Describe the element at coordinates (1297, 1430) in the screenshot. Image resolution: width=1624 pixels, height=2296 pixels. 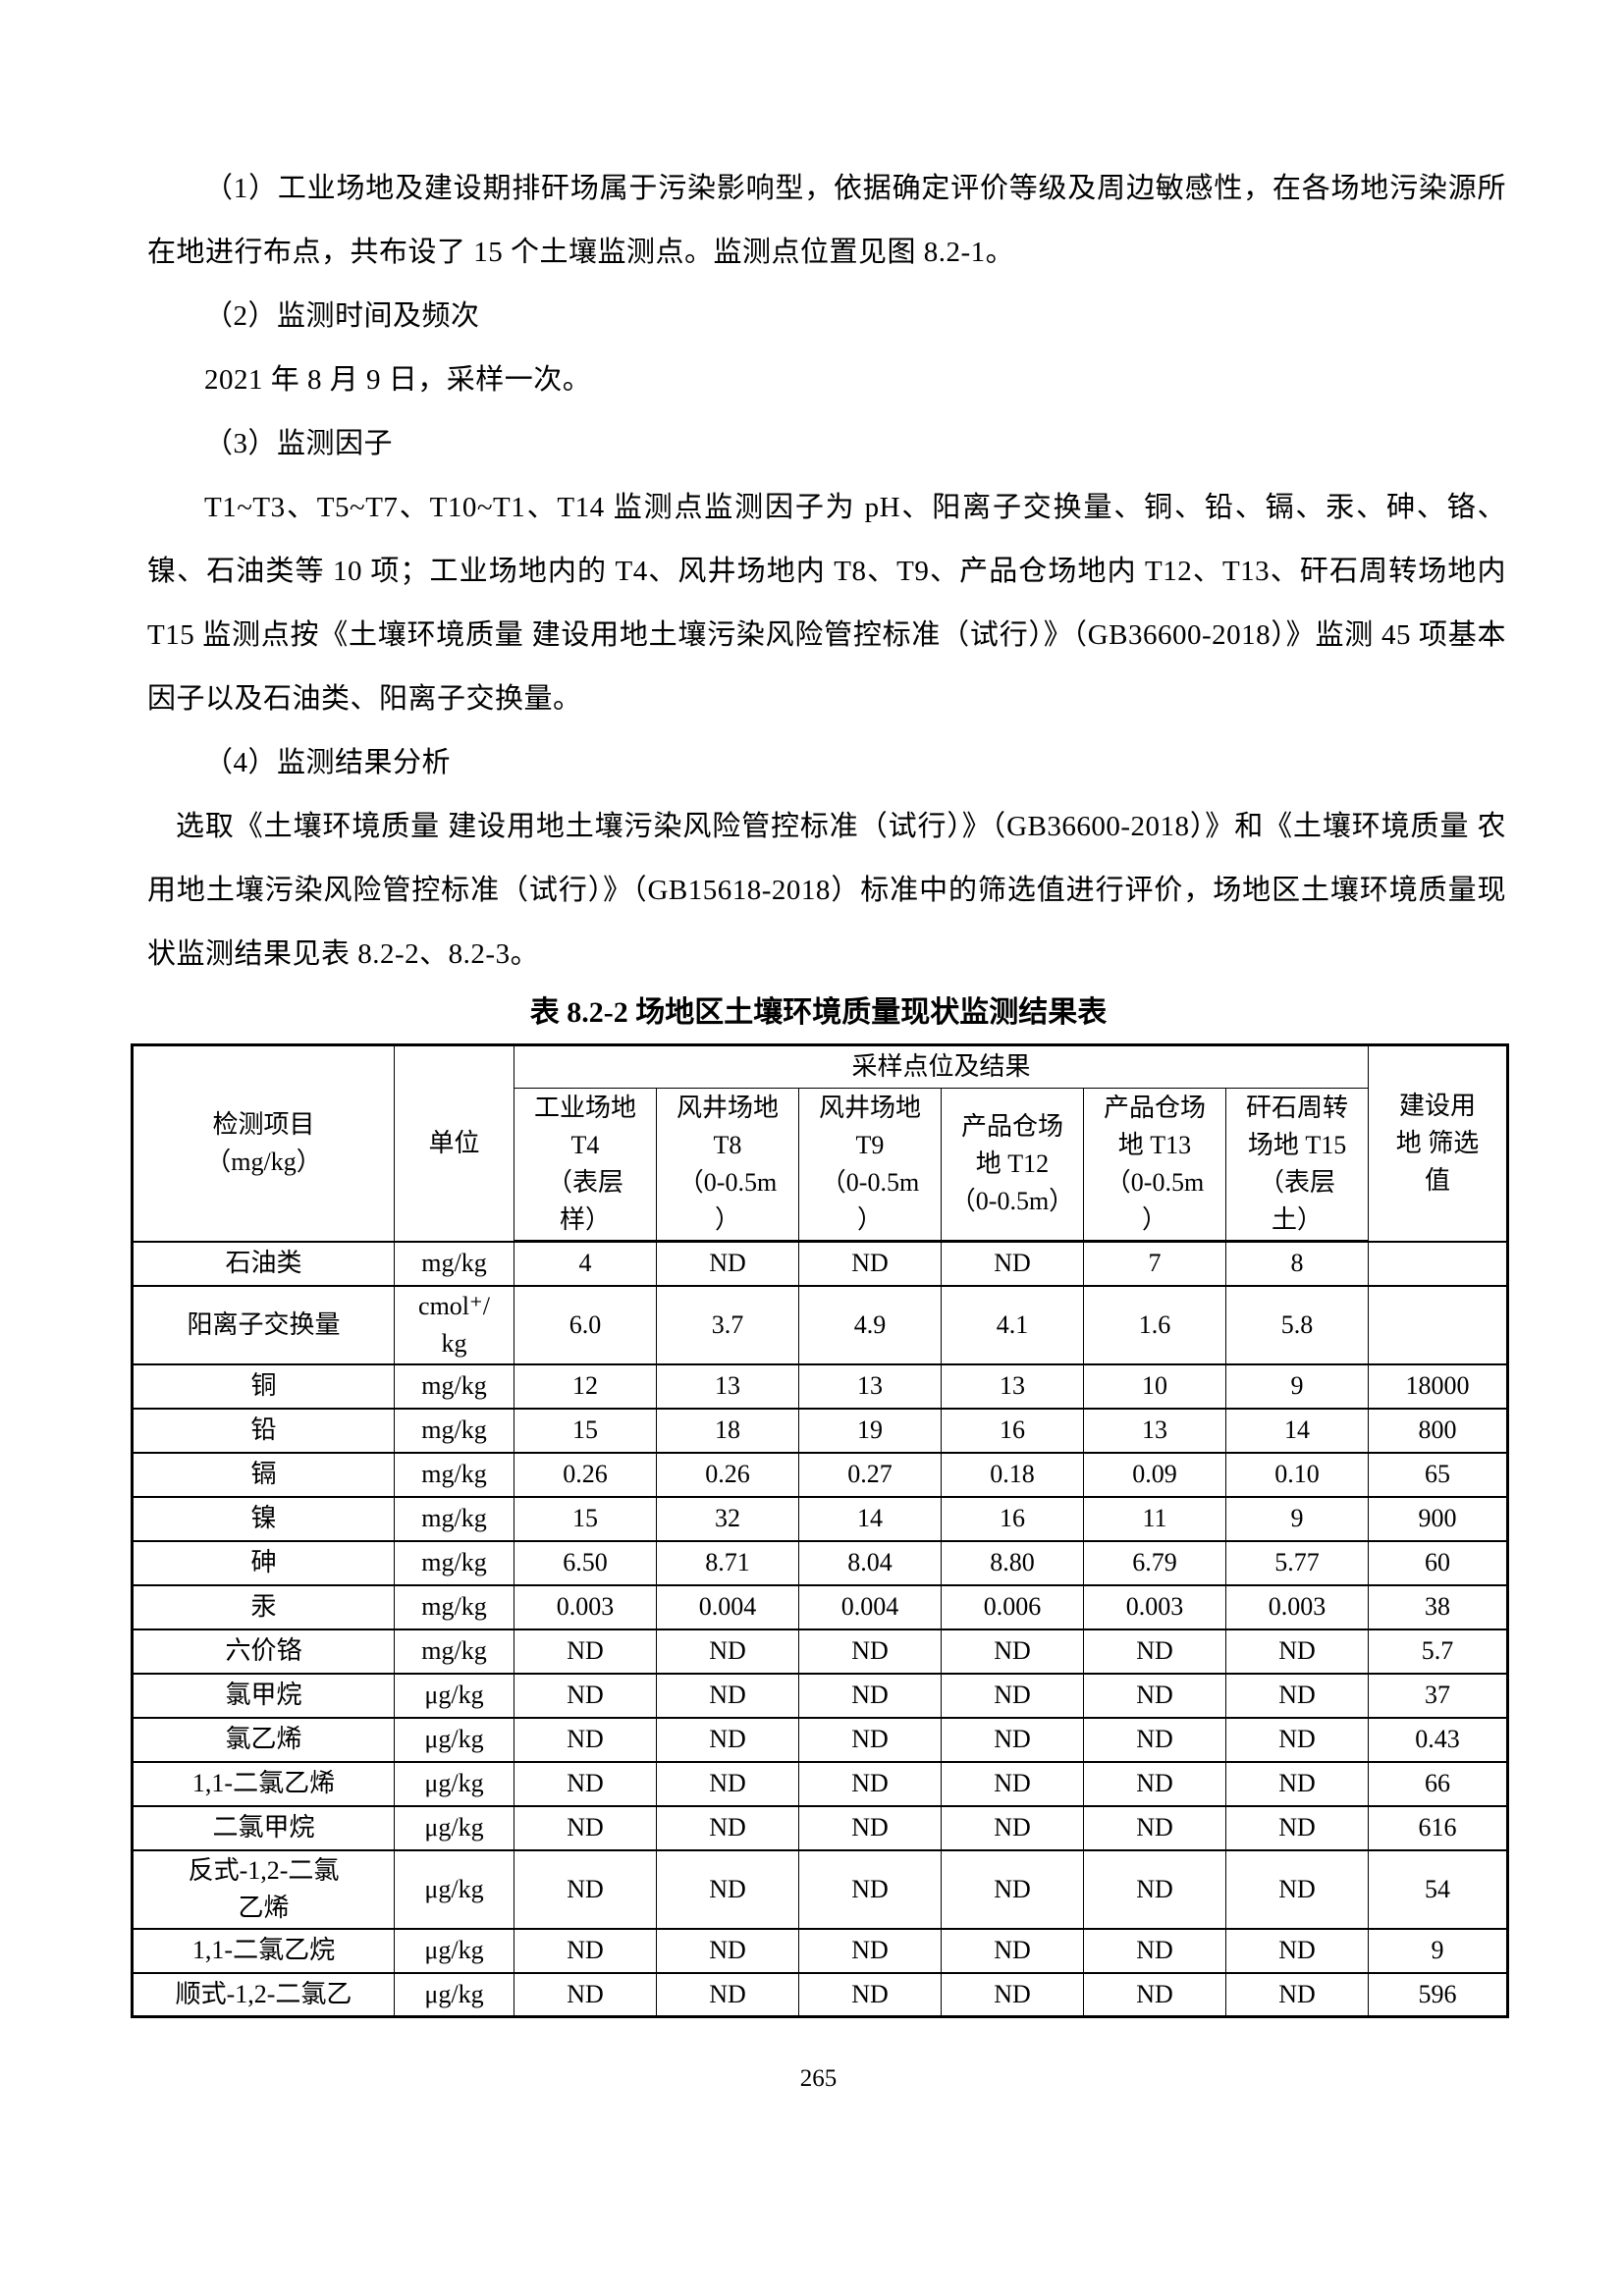
I see `value-cell: 14` at that location.